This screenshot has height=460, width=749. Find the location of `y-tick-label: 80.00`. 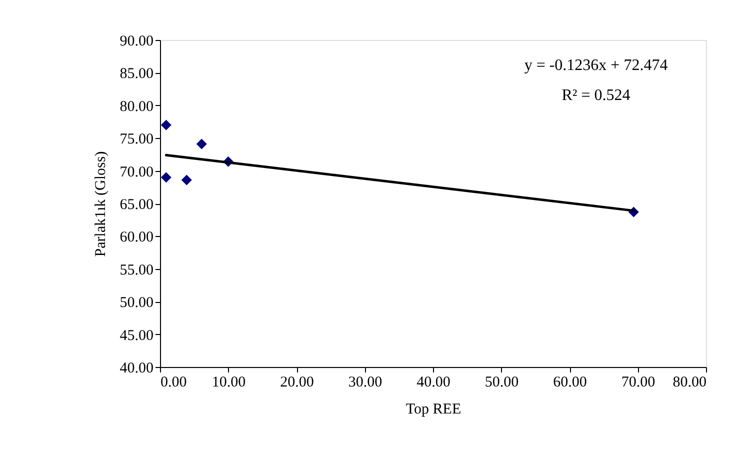

y-tick-label: 80.00 is located at coordinates (137, 106).